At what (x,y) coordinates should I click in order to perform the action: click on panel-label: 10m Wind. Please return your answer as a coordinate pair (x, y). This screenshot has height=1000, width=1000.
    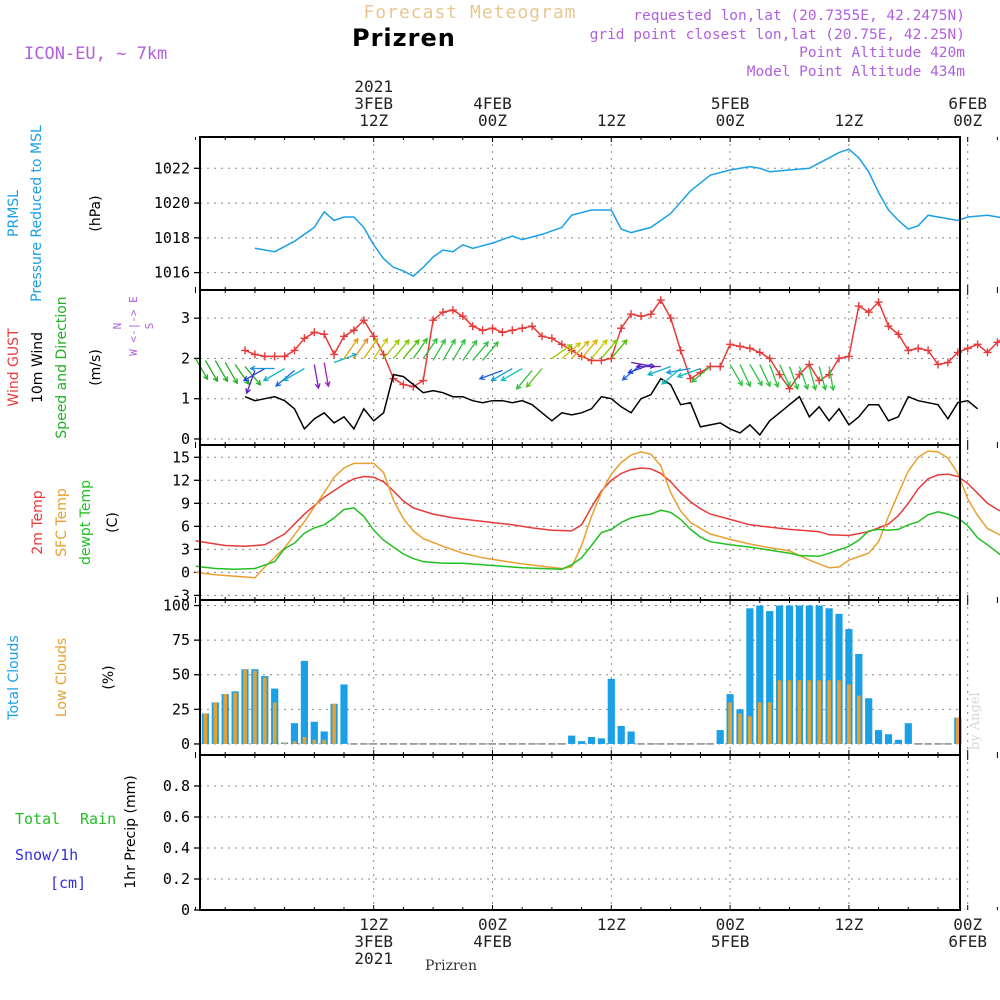
    Looking at the image, I should click on (38, 367).